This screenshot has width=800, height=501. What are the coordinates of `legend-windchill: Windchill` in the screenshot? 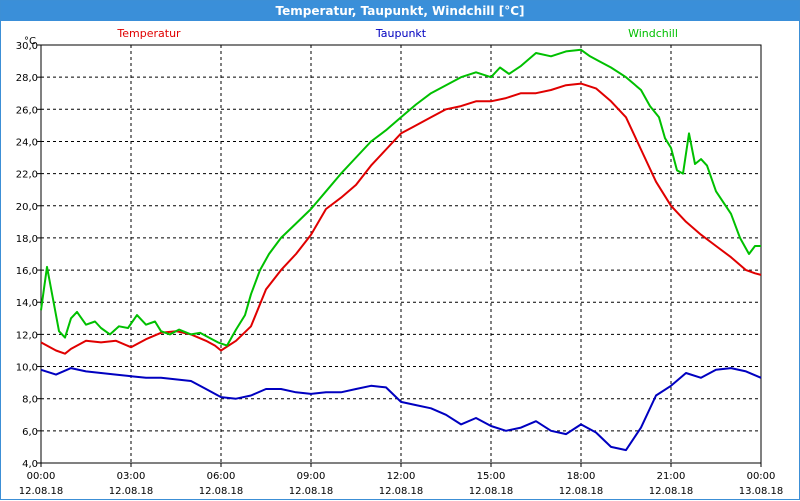 It's located at (653, 33).